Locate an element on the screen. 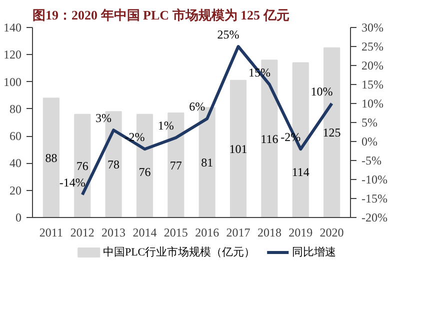 Image resolution: width=421 pixels, height=330 pixels. y-tick-label: 80 is located at coordinates (16, 109).